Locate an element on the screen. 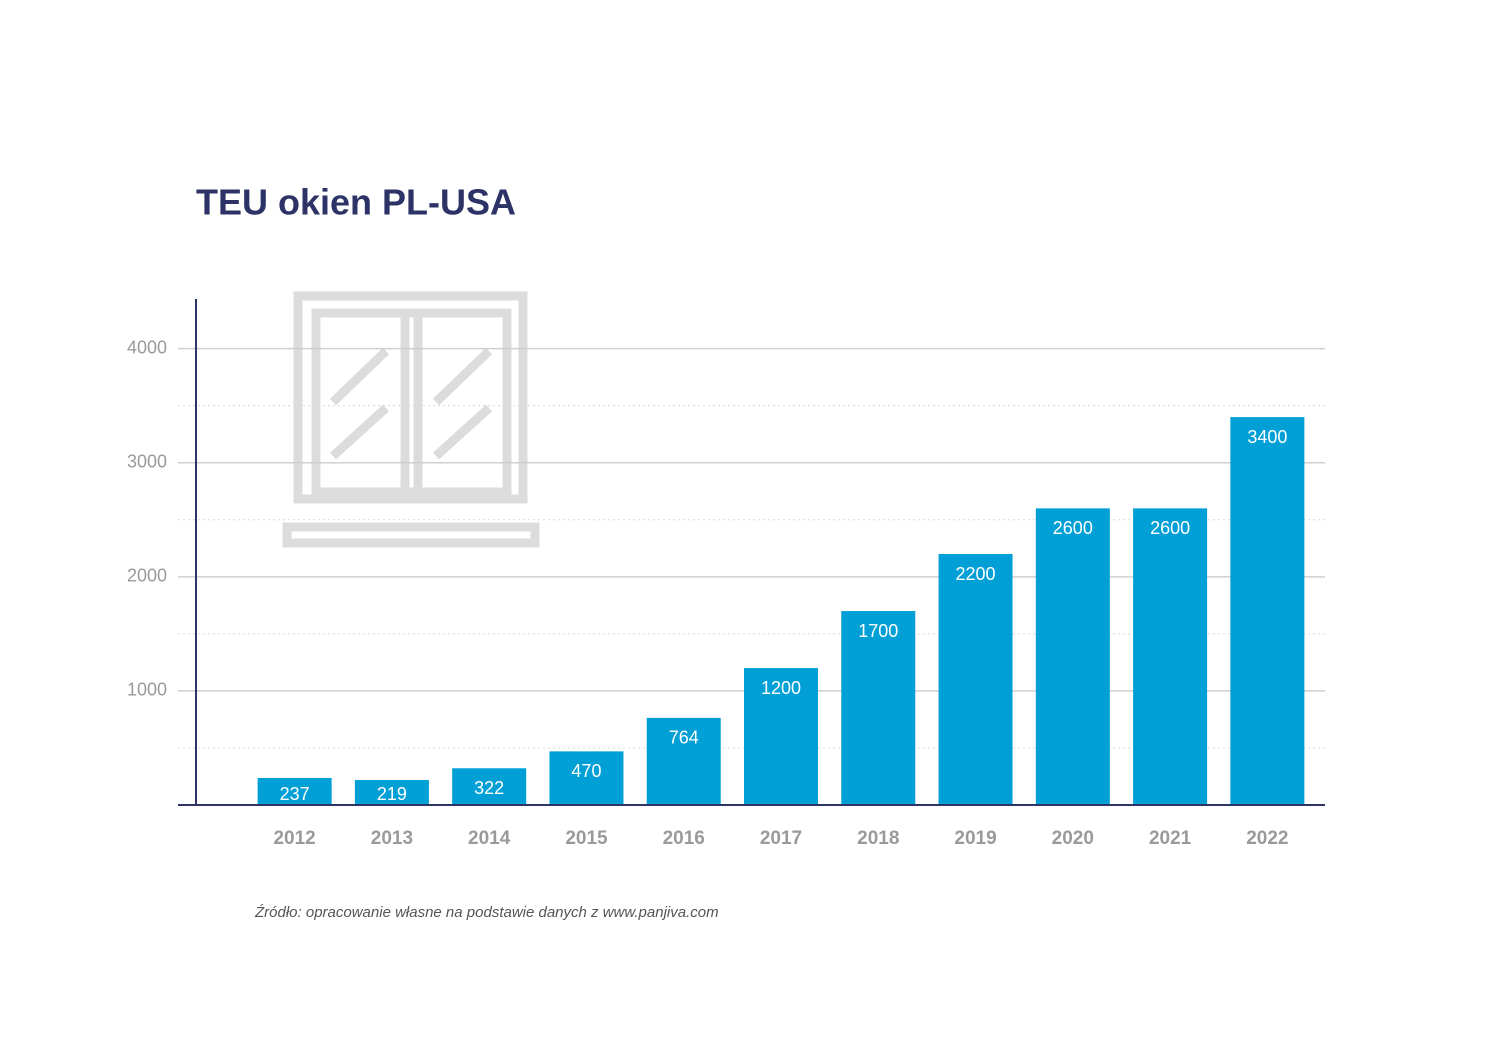 This screenshot has width=1500, height=1057. x-tick-label: 2019 is located at coordinates (975, 838).